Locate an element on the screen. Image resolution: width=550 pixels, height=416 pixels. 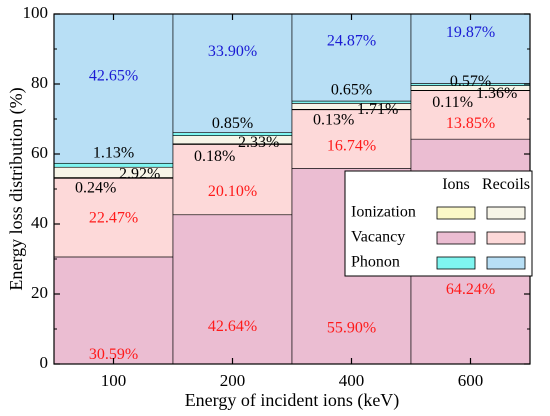
data-label: 0.65% is located at coordinates (351, 90).